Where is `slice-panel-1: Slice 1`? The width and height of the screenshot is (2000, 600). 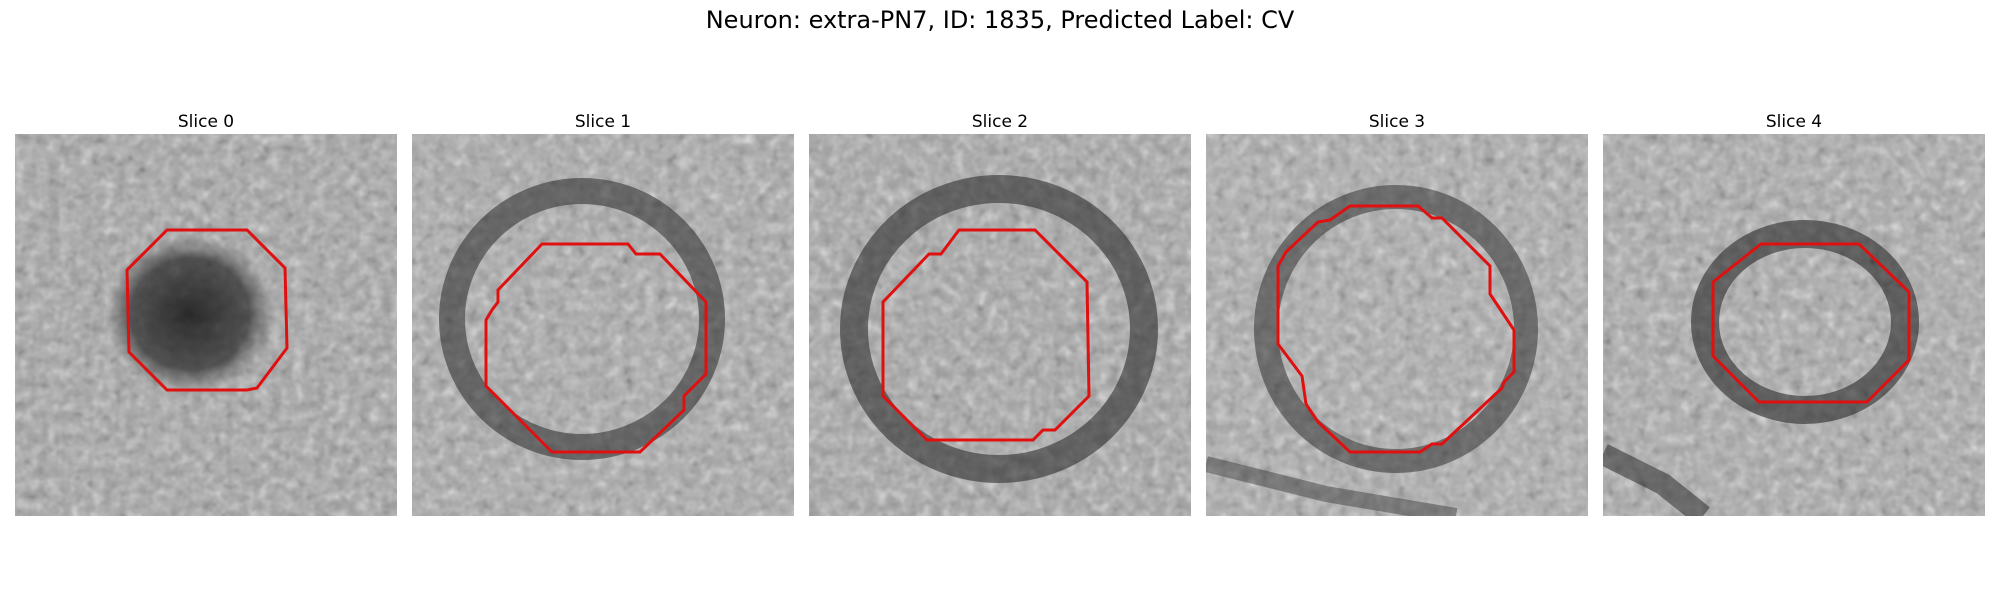 slice-panel-1: Slice 1 is located at coordinates (603, 313).